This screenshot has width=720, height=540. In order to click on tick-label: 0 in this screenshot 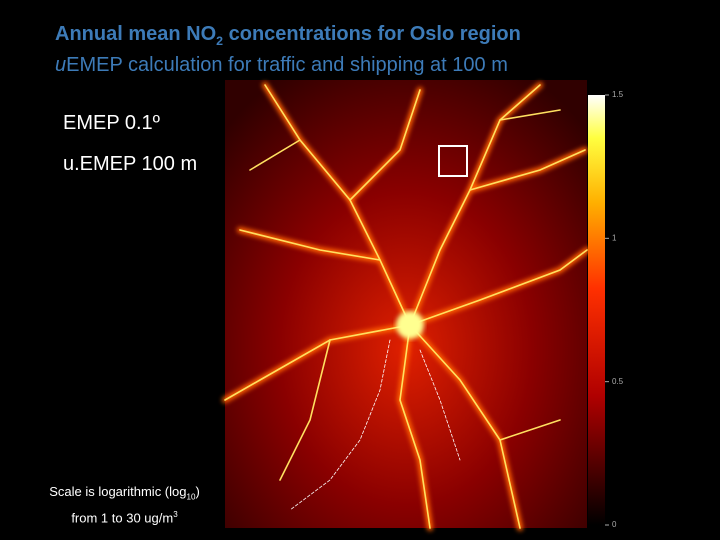, I will do `click(614, 524)`.